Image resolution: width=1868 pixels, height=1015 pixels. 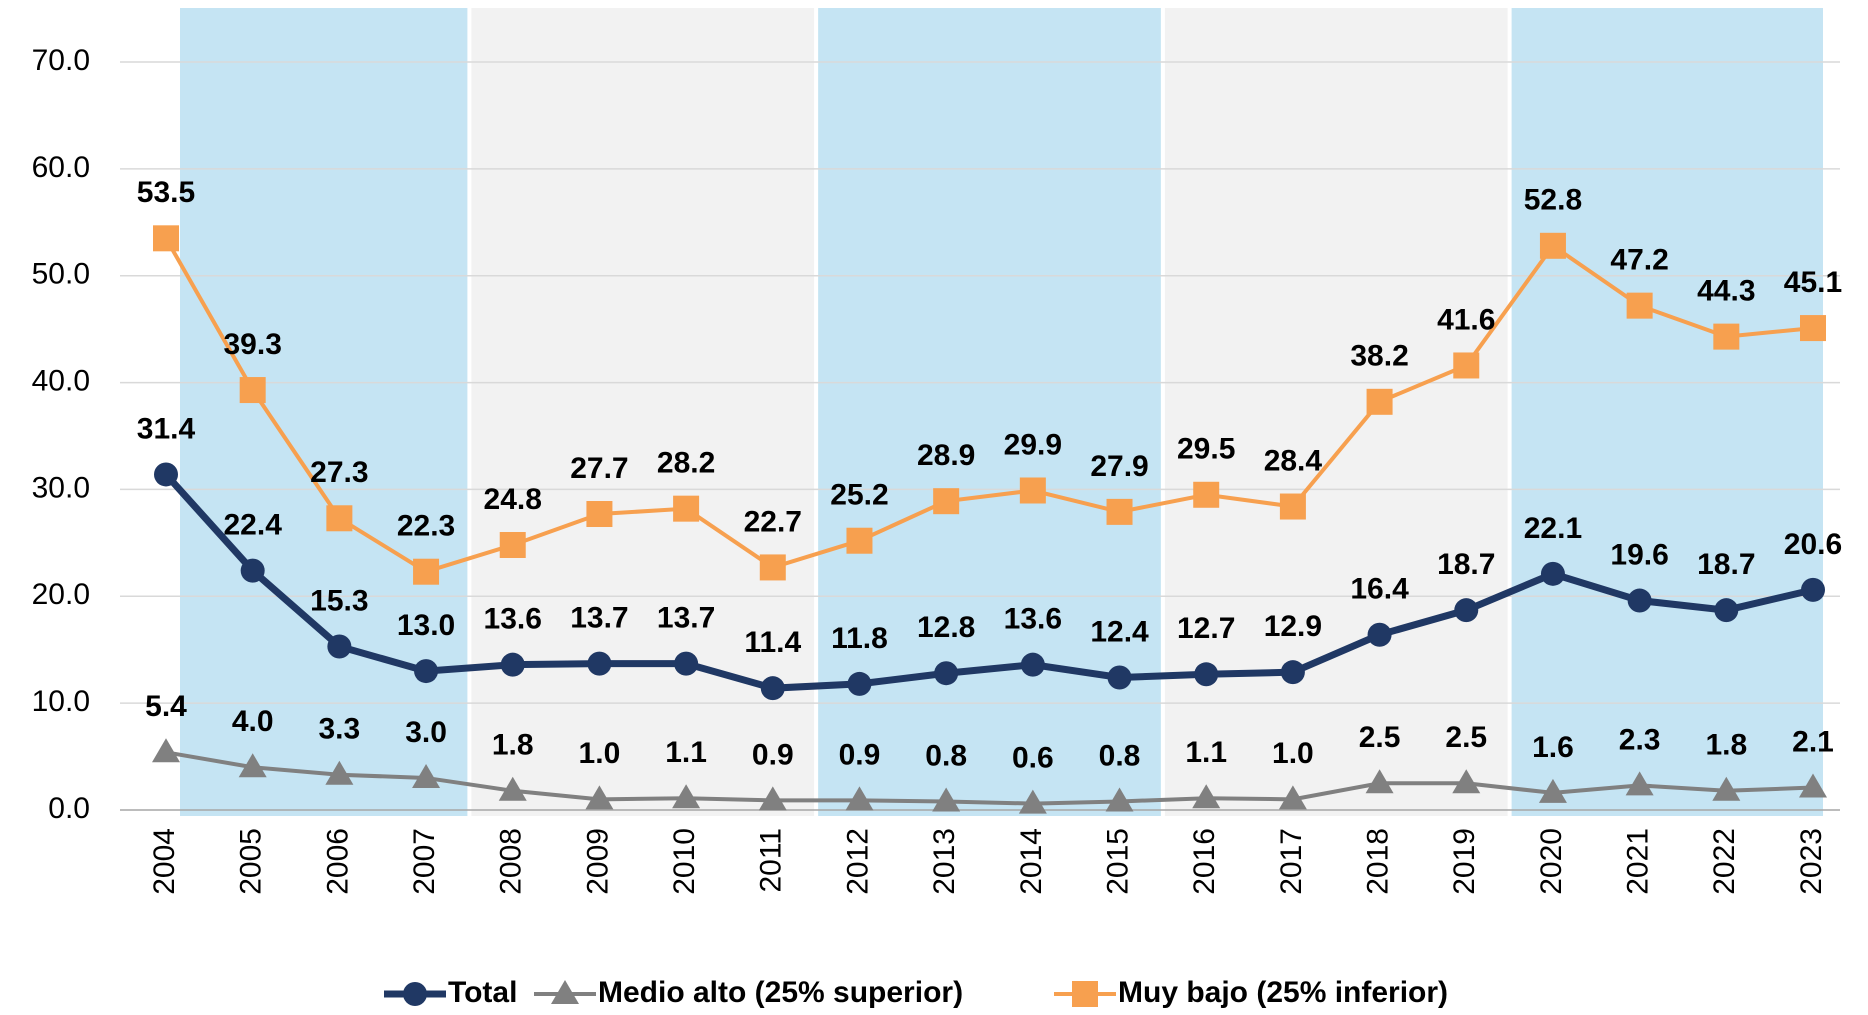 I want to click on x-tick-label: 2022, so click(x=1724, y=861).